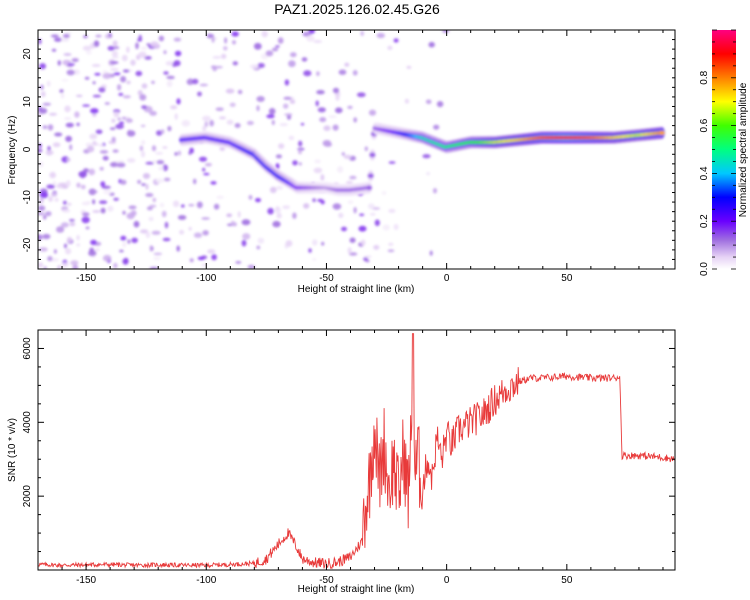 Image resolution: width=750 pixels, height=600 pixels. What do you see at coordinates (717, 152) in the screenshot?
I see `colorbar-ticks: 0.0 0.2 0.4 0.6 0.8` at bounding box center [717, 152].